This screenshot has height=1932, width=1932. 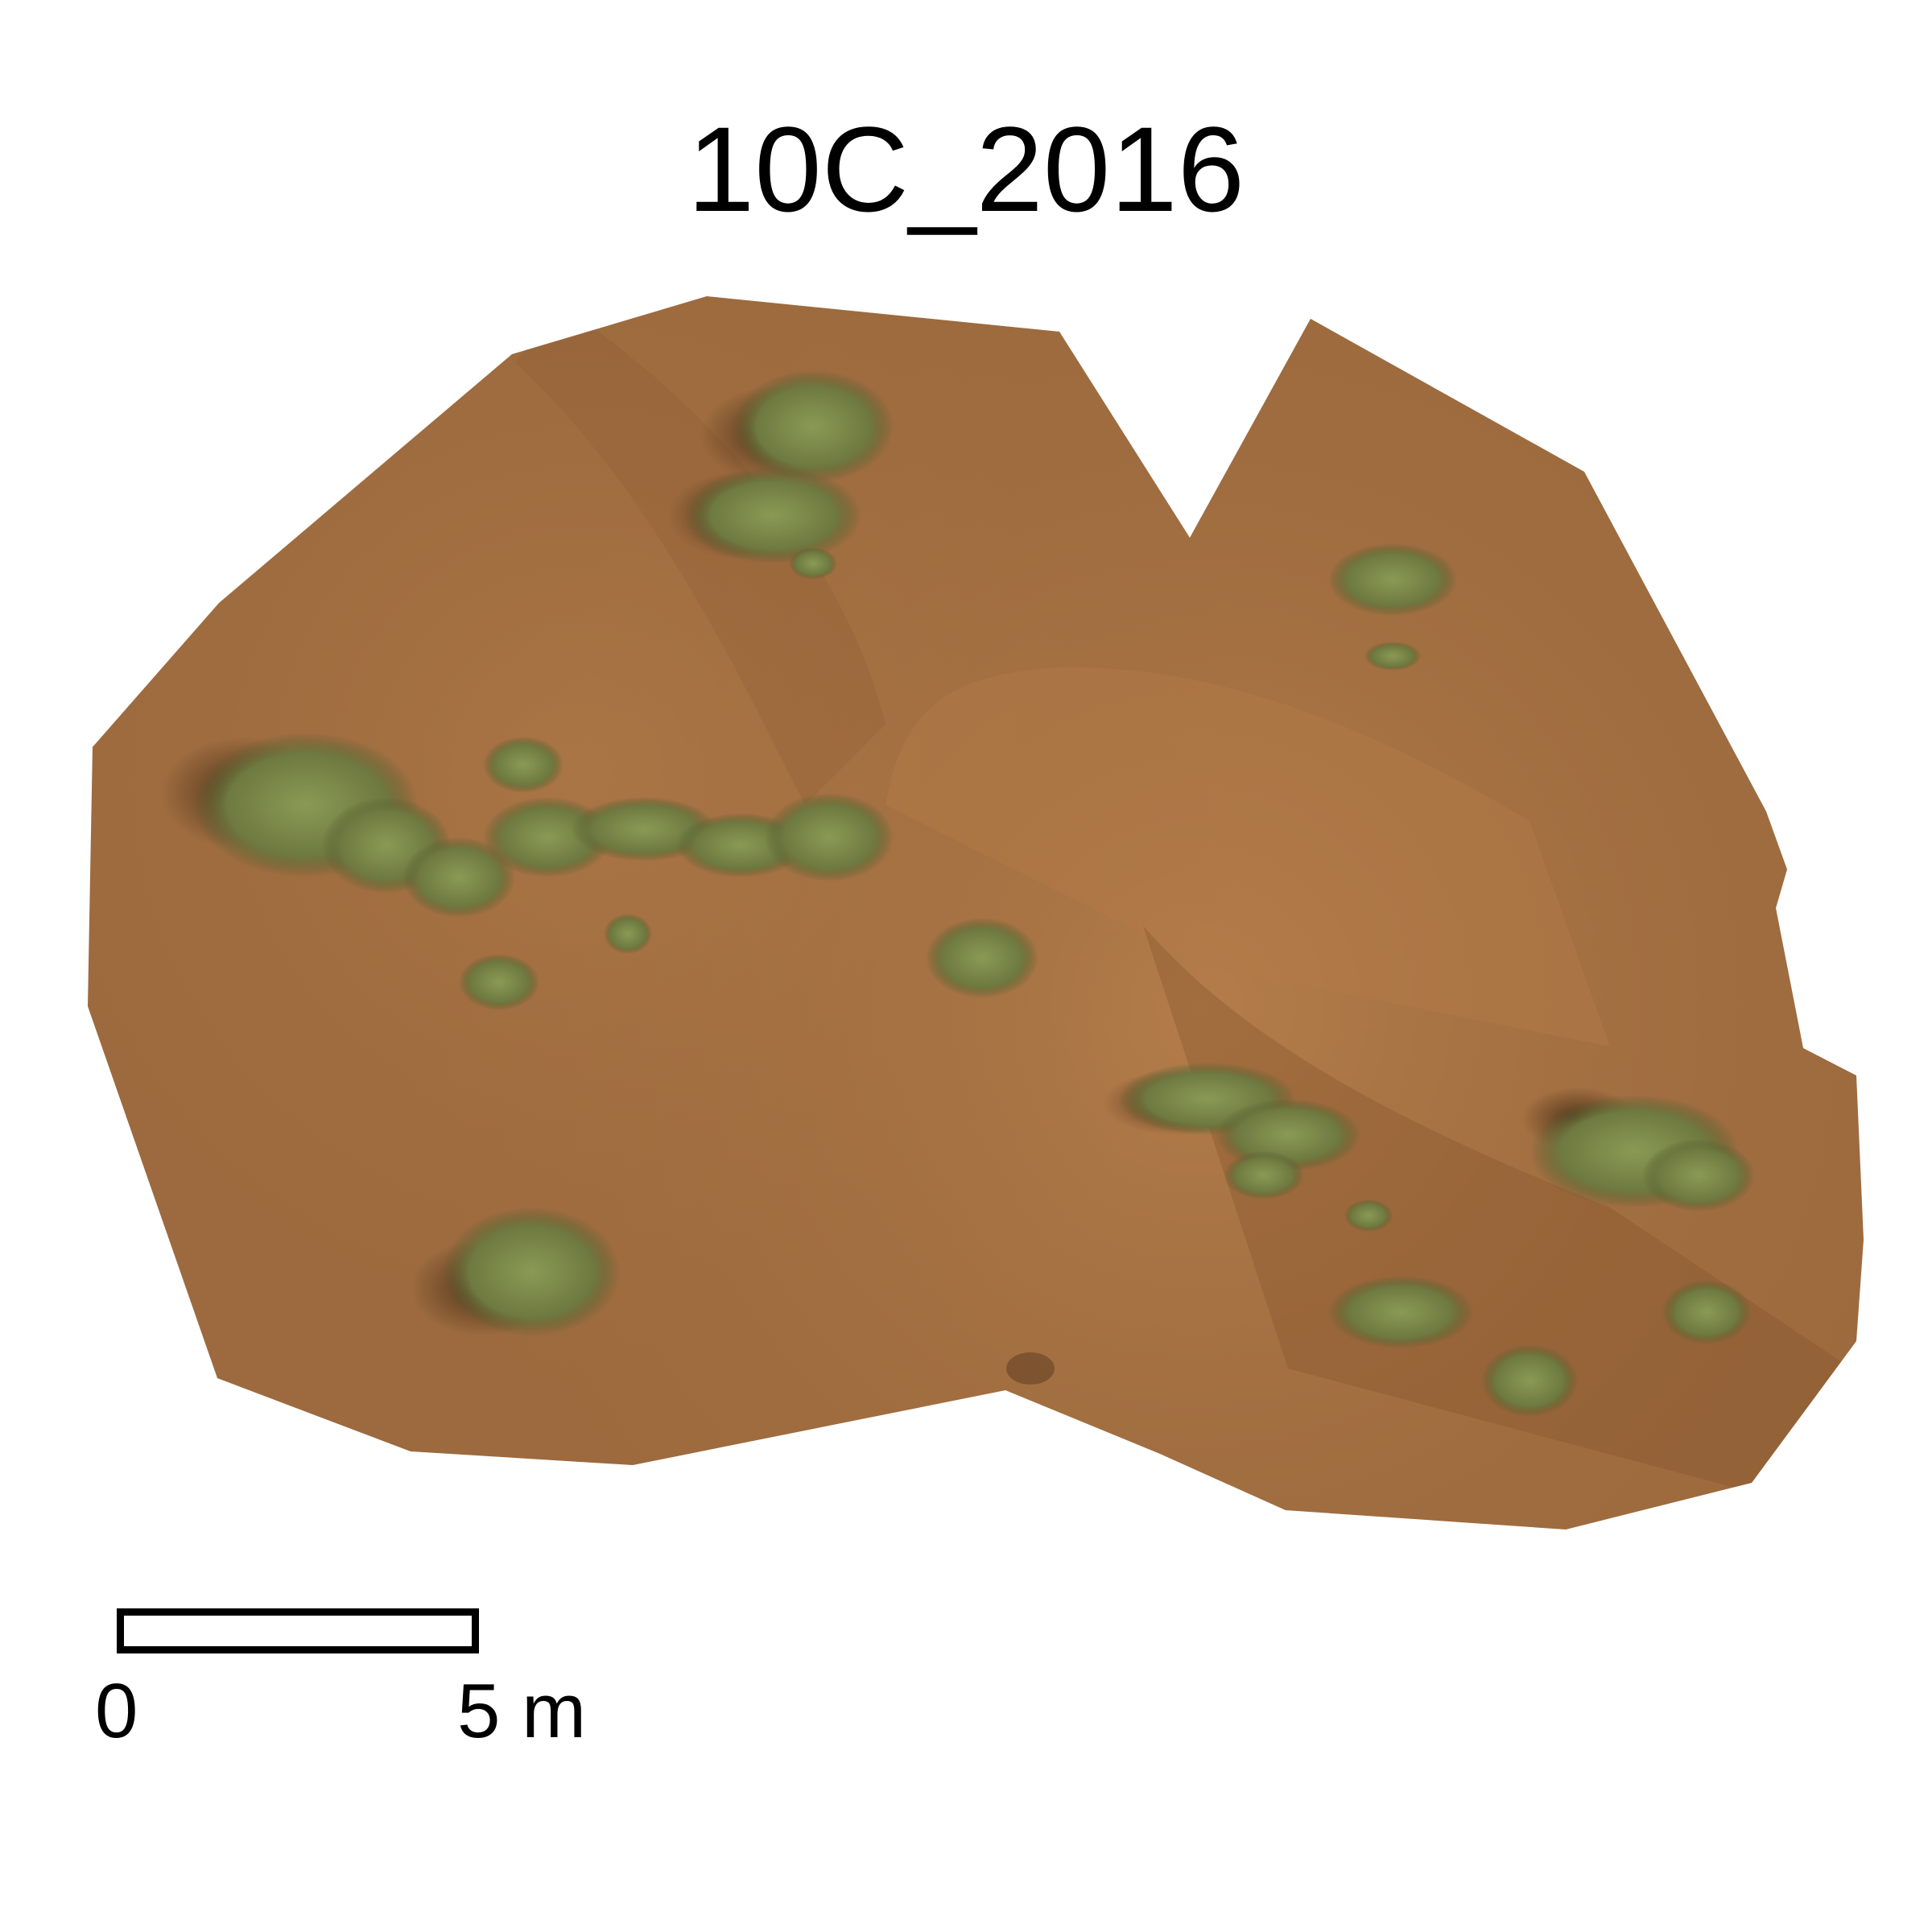 What do you see at coordinates (1248, 856) in the screenshot?
I see `dune-crest-highlight` at bounding box center [1248, 856].